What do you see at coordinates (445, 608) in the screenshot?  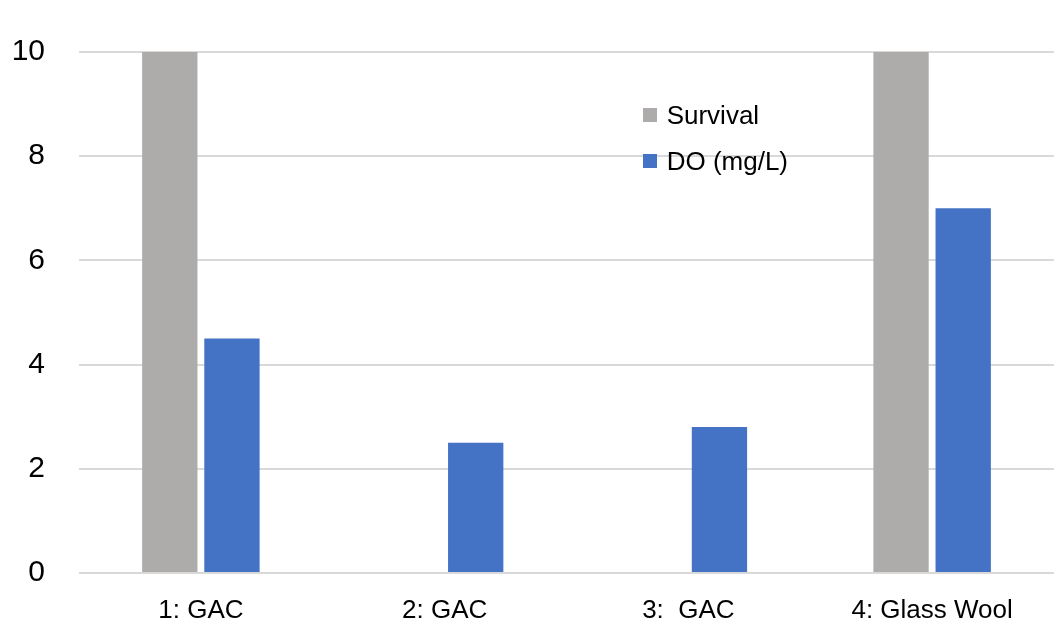 I see `x-tick-label: 2: GAC` at bounding box center [445, 608].